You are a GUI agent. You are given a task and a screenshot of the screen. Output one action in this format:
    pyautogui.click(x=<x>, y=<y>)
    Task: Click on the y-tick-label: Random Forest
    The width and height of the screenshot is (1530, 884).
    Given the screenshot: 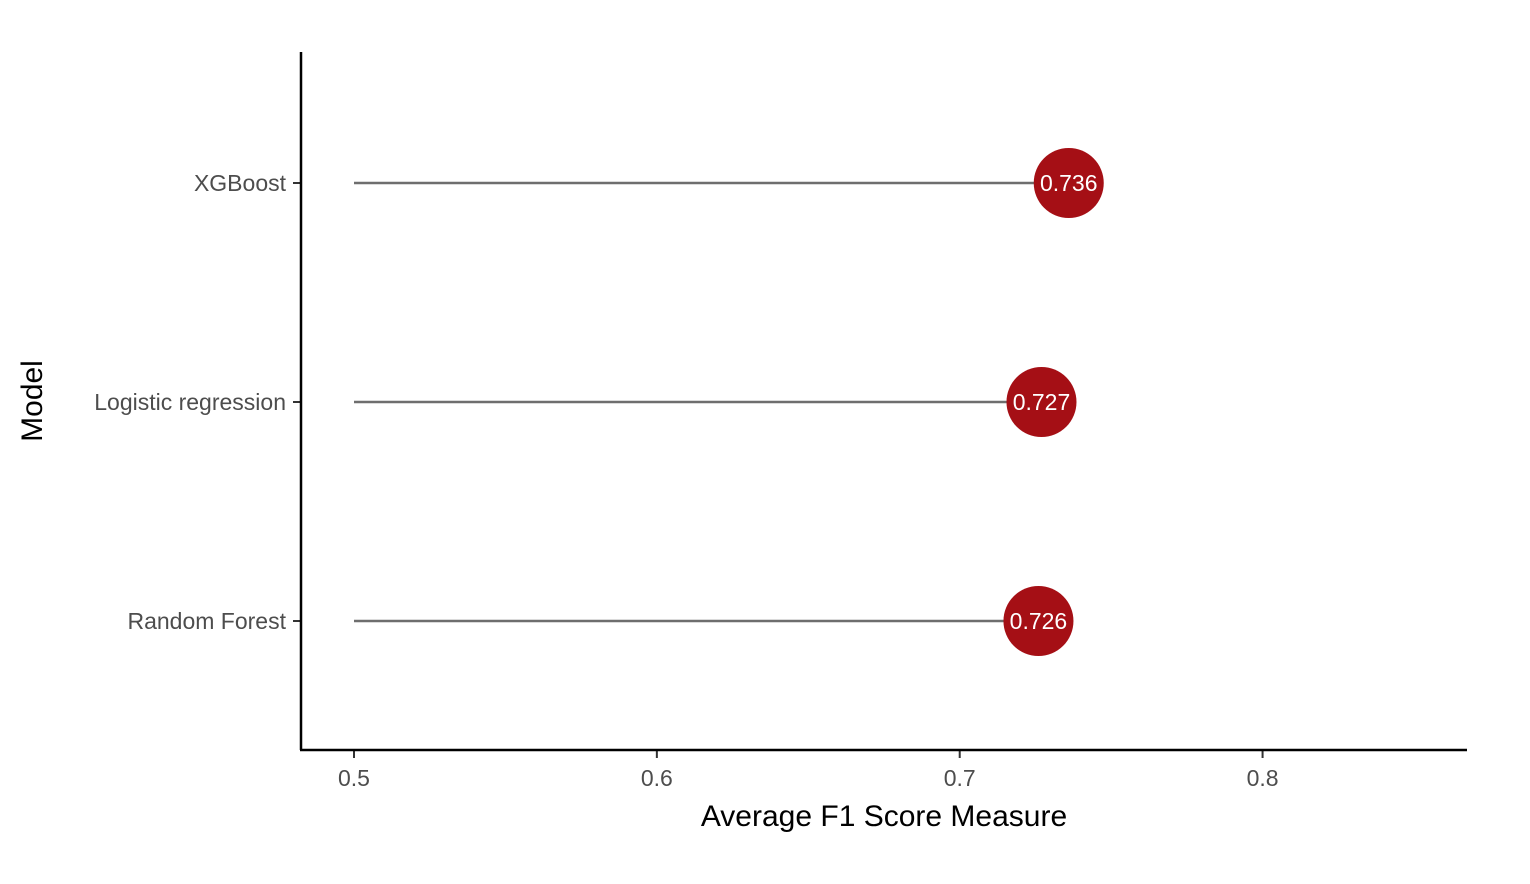 What is the action you would take?
    pyautogui.click(x=206, y=621)
    